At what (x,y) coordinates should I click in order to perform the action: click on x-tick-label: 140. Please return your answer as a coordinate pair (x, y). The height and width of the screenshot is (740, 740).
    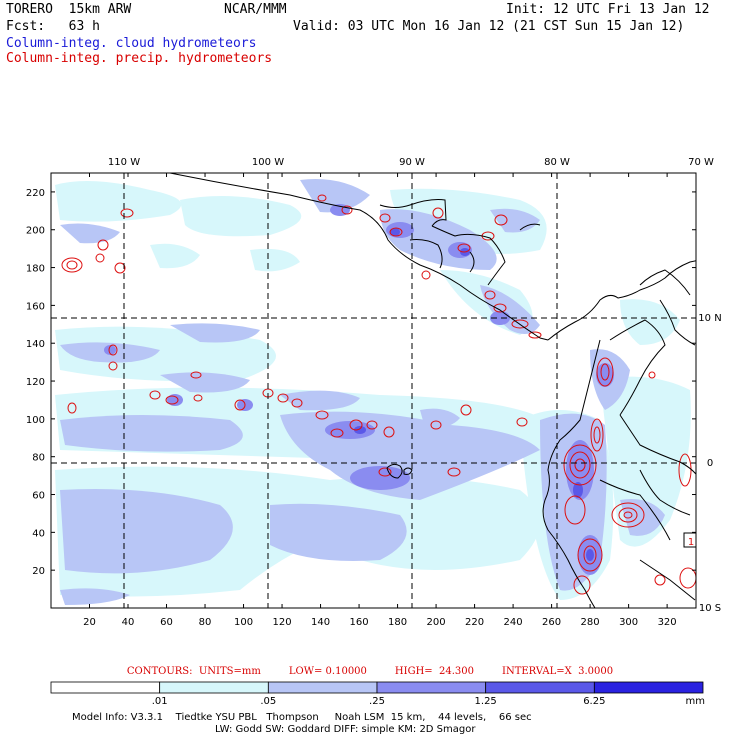
    Looking at the image, I should click on (320, 622).